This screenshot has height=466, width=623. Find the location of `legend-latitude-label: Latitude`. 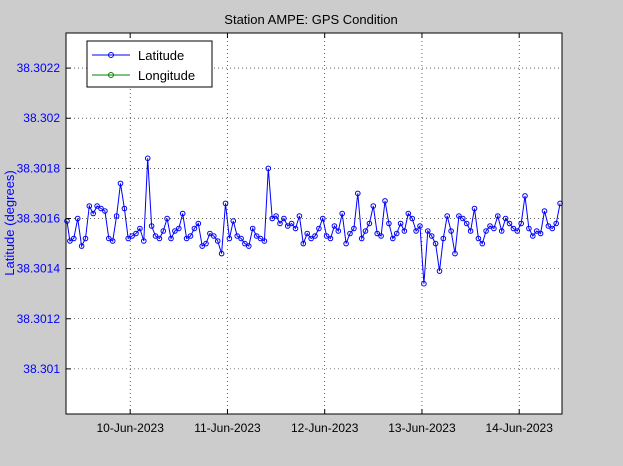

legend-latitude-label: Latitude is located at coordinates (161, 55).